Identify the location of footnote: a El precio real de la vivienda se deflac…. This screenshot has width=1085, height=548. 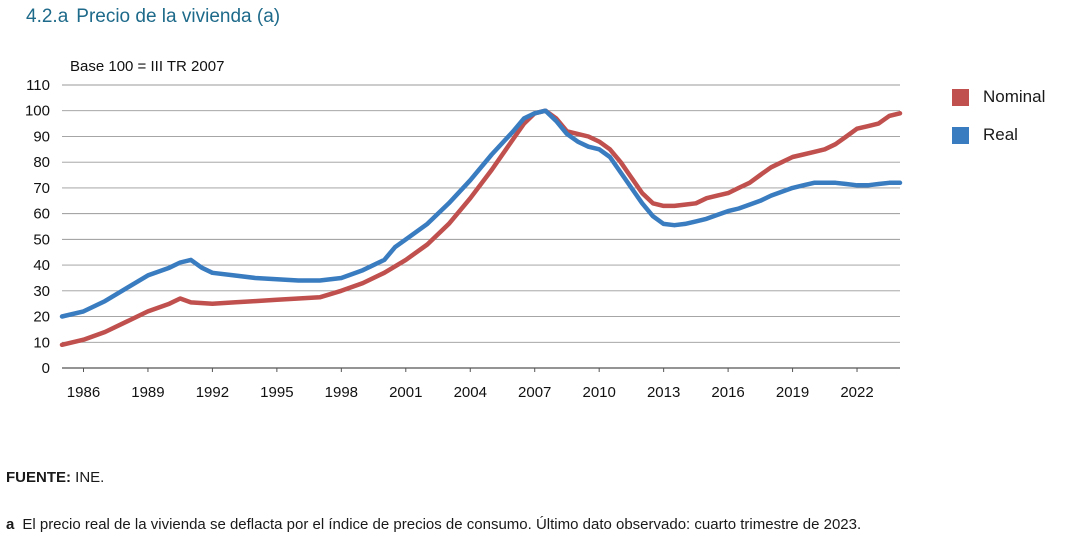
(433, 524).